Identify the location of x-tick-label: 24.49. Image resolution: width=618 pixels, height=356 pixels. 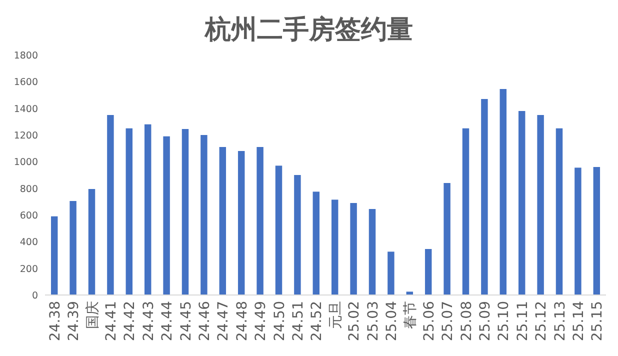
(261, 321).